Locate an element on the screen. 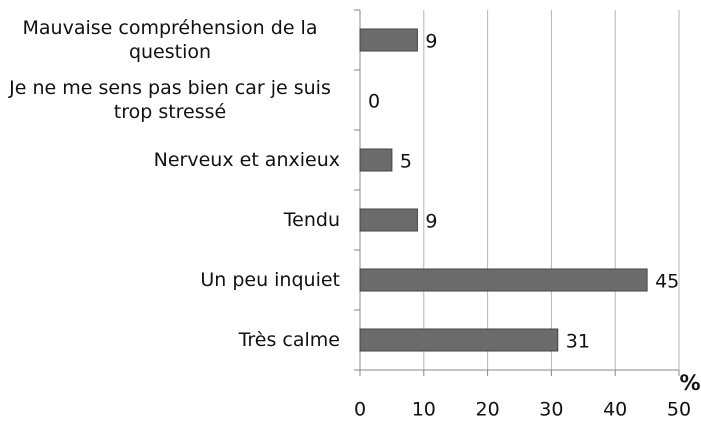  x-tick-label: 30 is located at coordinates (551, 410).